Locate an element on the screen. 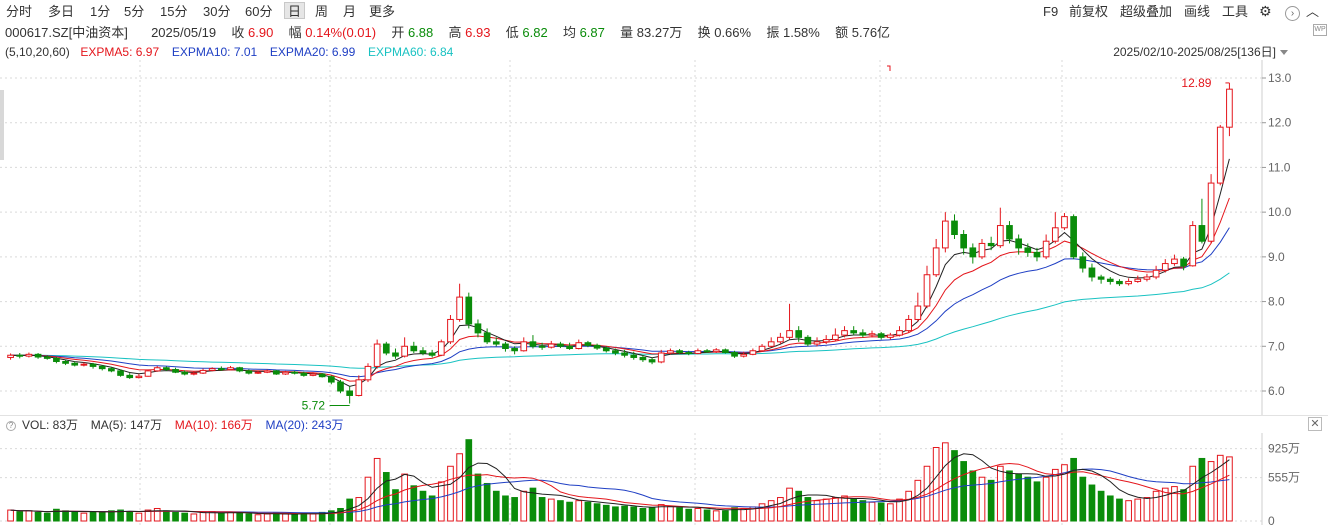  help-icon: ? is located at coordinates (11, 425).